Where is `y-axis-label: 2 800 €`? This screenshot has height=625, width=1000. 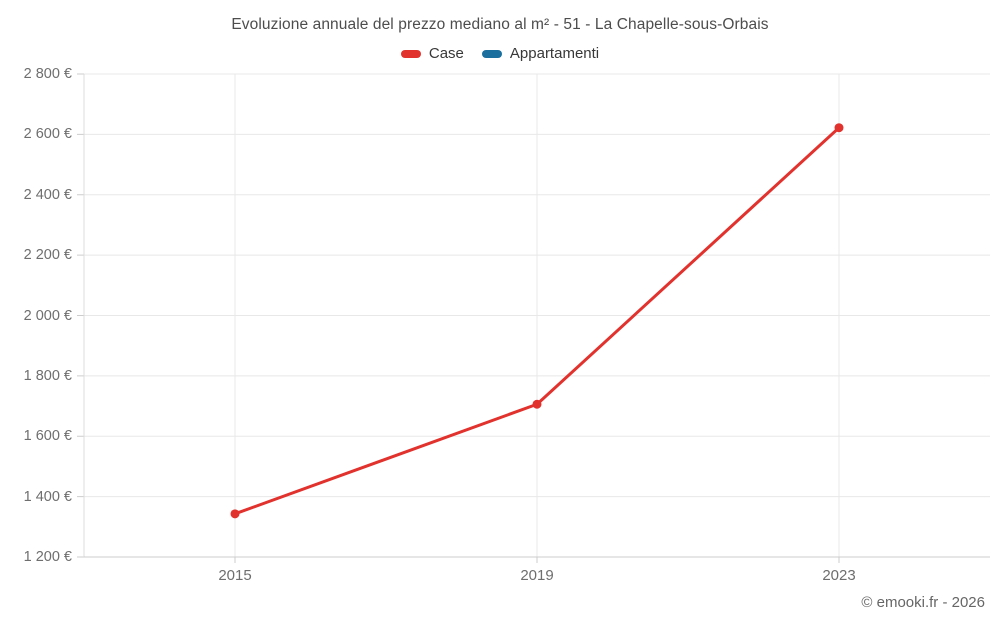
y-axis-label: 2 800 € is located at coordinates (47, 74).